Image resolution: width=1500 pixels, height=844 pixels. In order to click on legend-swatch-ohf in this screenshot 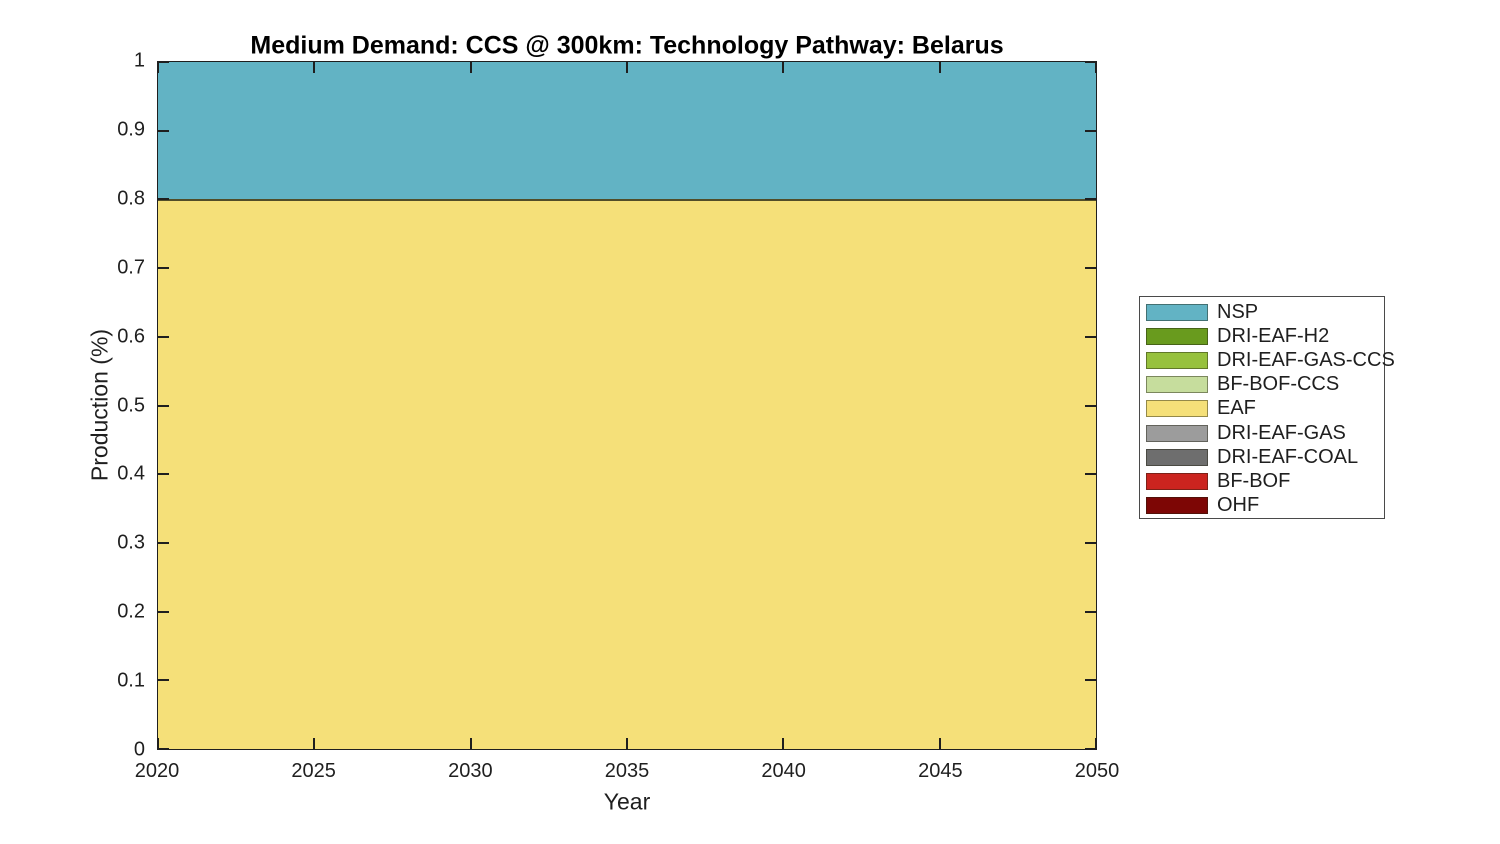, I will do `click(1177, 506)`.